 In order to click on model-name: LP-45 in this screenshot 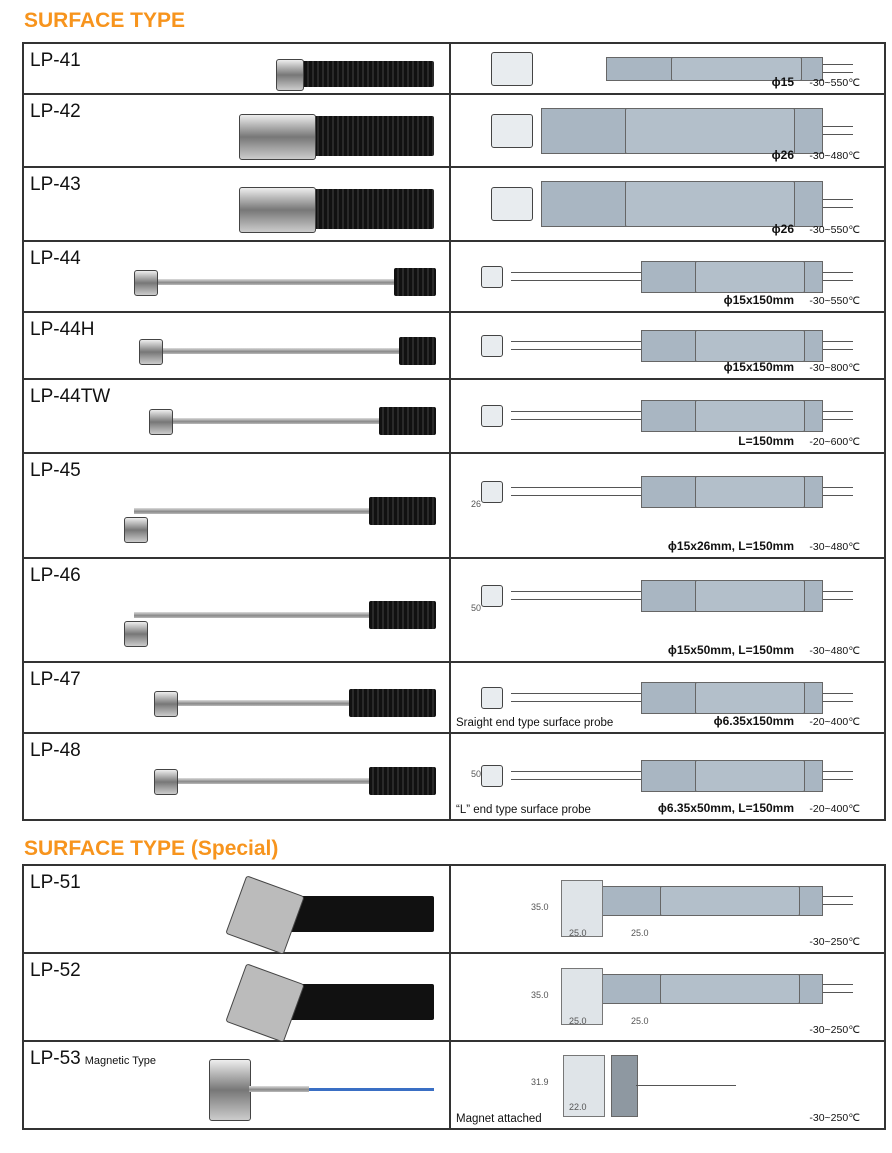, I will do `click(55, 470)`.